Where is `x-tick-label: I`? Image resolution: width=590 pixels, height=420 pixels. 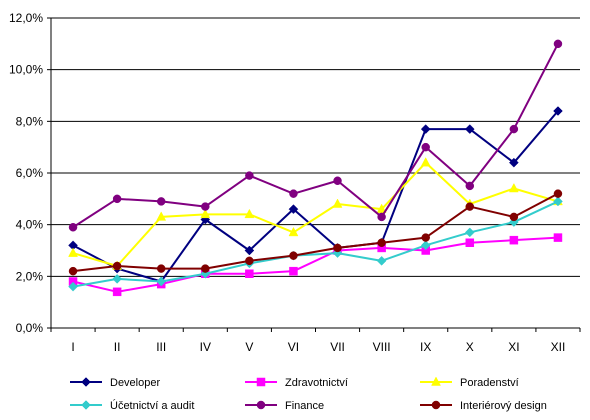 x-tick-label: I is located at coordinates (72, 347).